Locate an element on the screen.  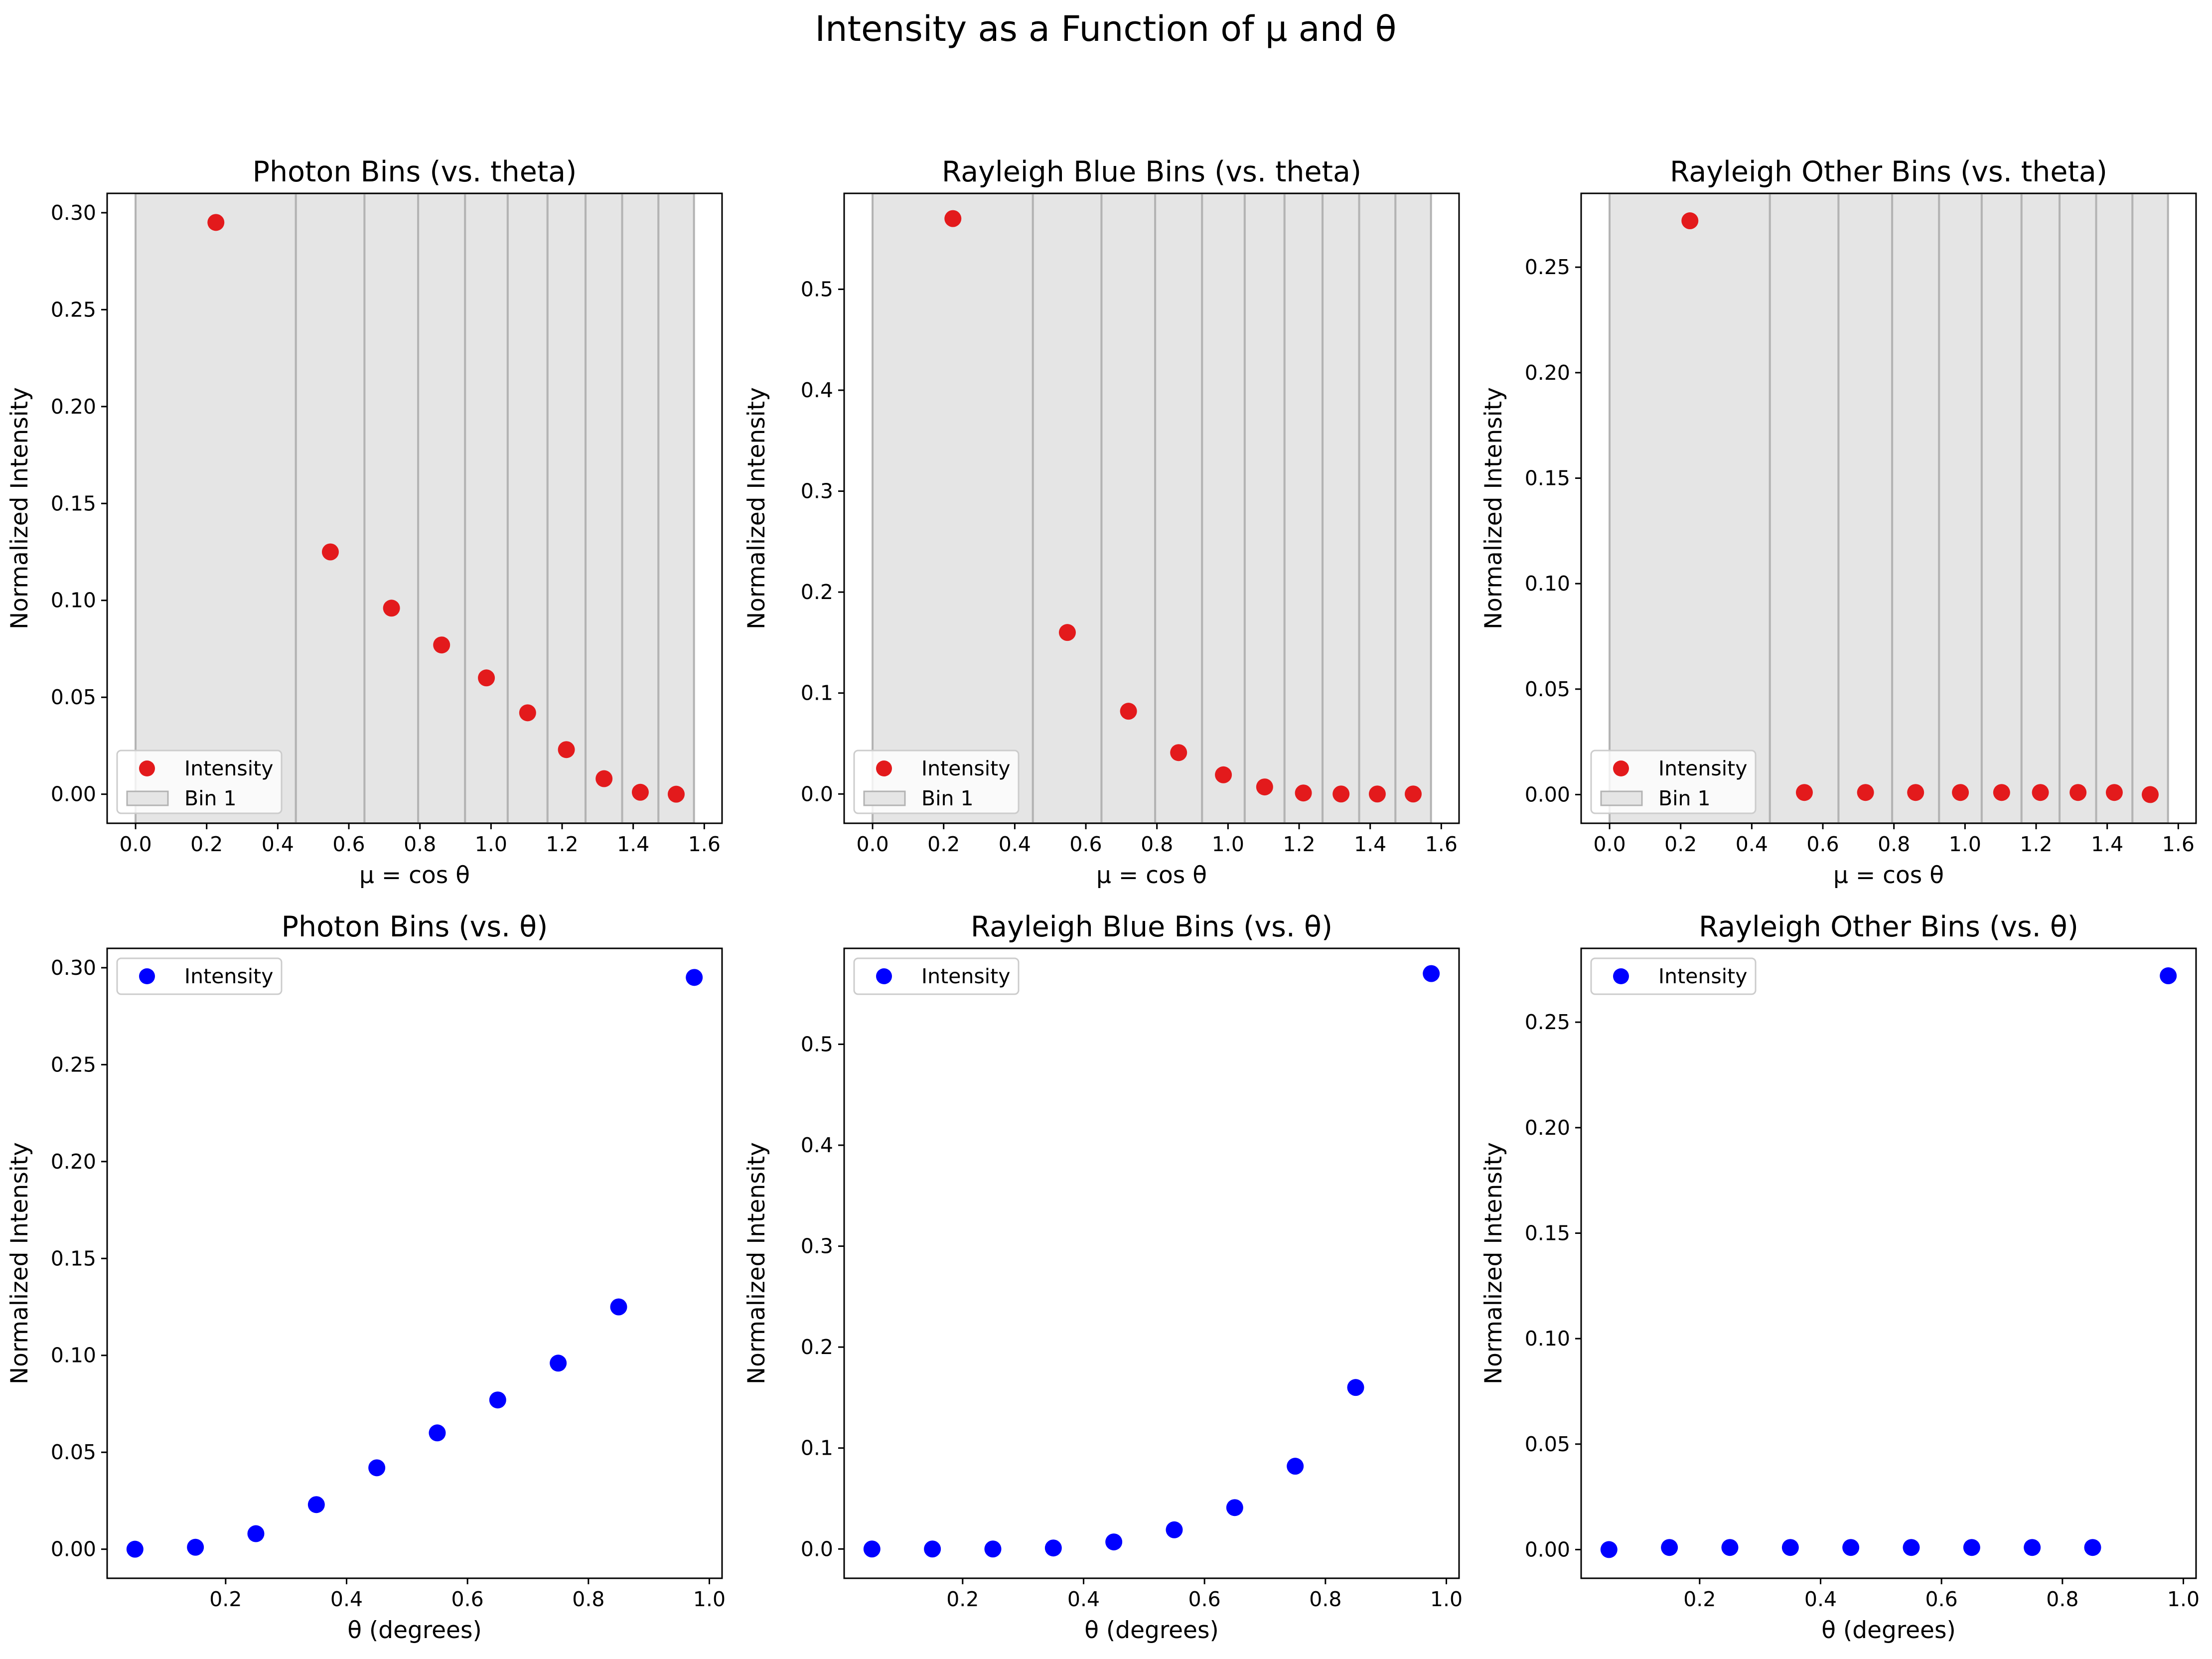
axes-frame is located at coordinates (1888, 508).